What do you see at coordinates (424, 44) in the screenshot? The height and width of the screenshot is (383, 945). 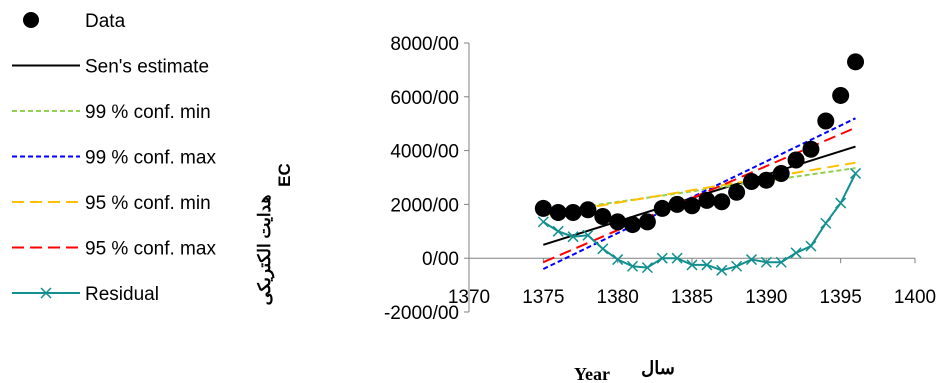 I see `y-tick-label: 8000/00` at bounding box center [424, 44].